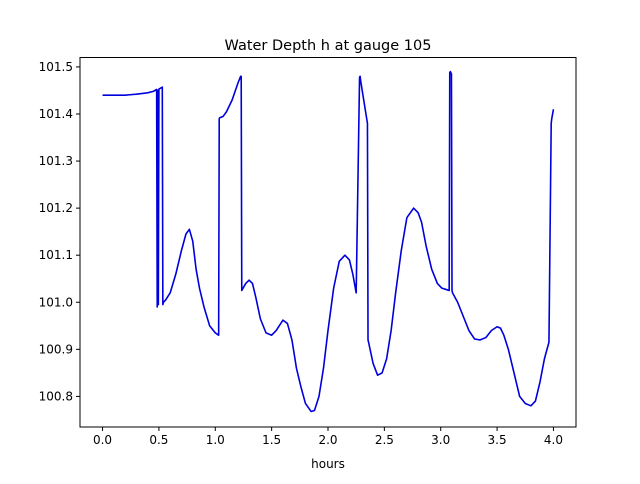  Describe the element at coordinates (497, 440) in the screenshot. I see `x-tick-label: 3.5` at that location.